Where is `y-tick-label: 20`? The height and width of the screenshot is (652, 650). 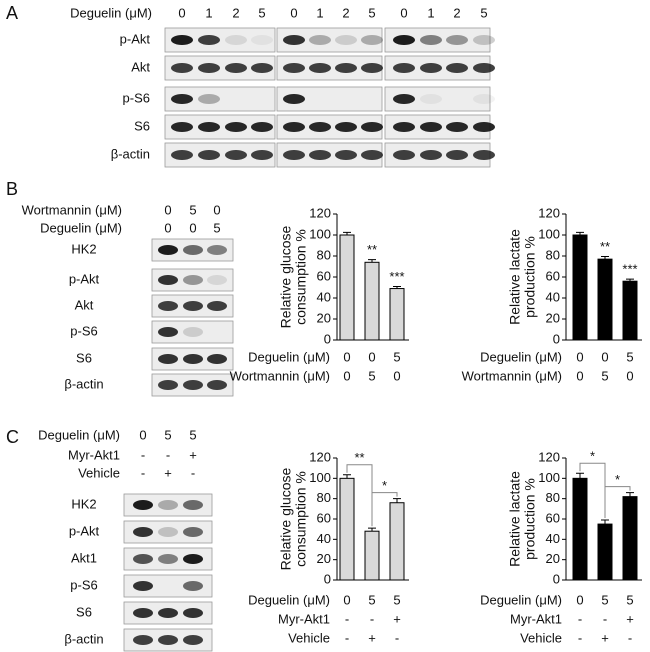
y-tick-label: 20 is located at coordinates (324, 317).